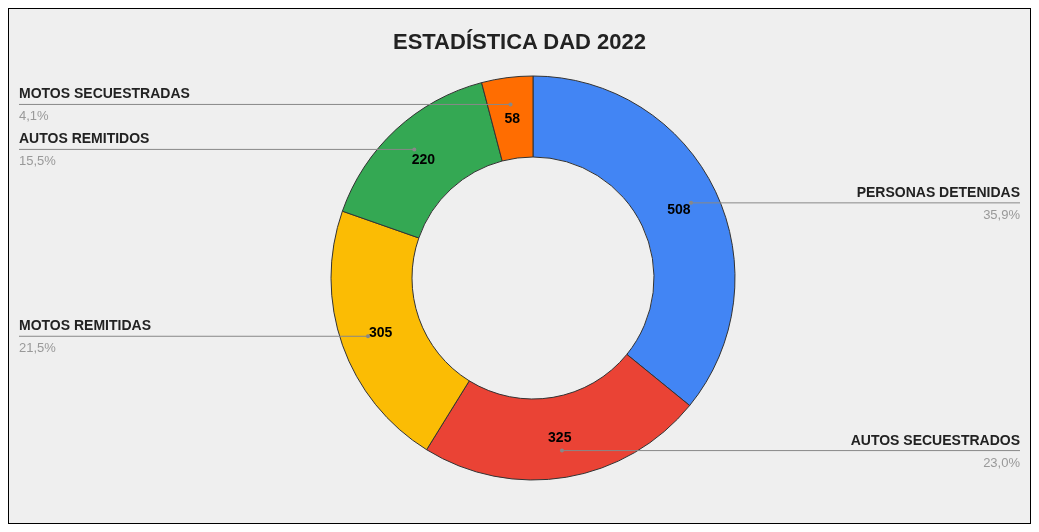 The width and height of the screenshot is (1039, 532). What do you see at coordinates (423, 159) in the screenshot?
I see `data-label: 220` at bounding box center [423, 159].